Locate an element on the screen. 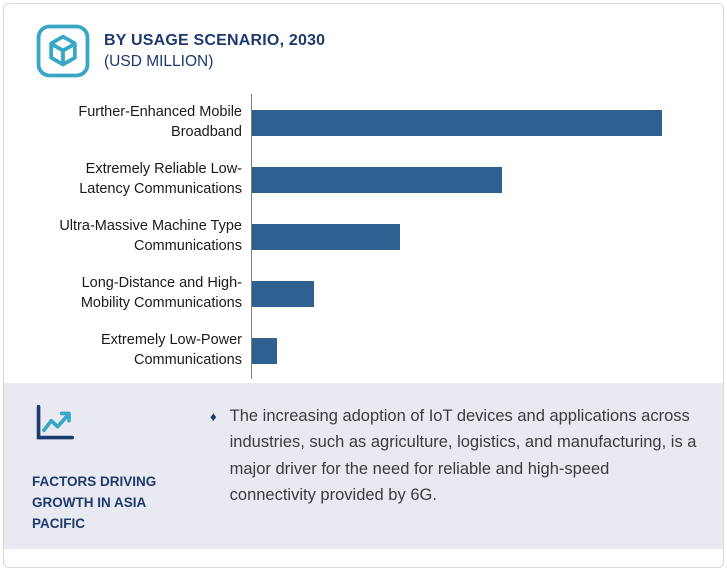 This screenshot has width=727, height=571. chart-title-block: BY USAGE SCENARIO, 2030 (USD MILLION) is located at coordinates (214, 51).